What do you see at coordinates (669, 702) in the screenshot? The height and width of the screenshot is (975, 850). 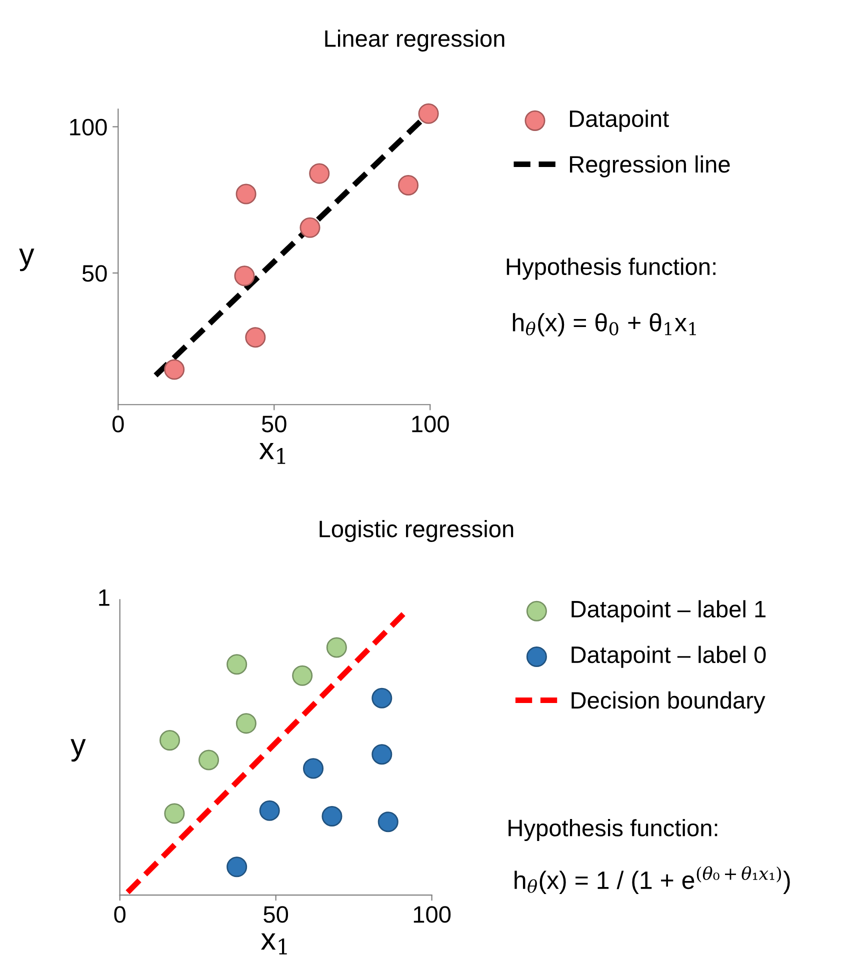 I see `legend-label: Decision boundary` at bounding box center [669, 702].